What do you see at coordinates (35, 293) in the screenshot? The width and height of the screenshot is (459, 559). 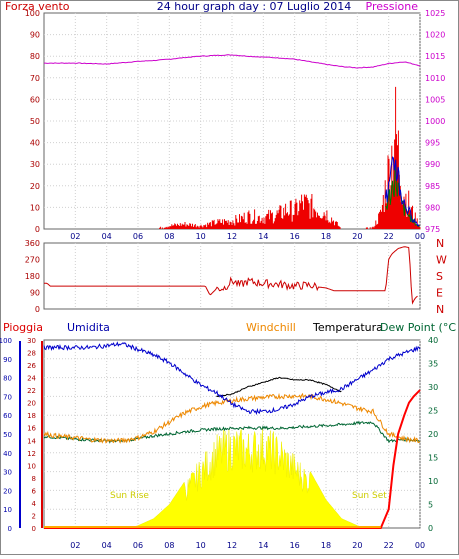 I see `direction-tick-label: 90` at bounding box center [35, 293].